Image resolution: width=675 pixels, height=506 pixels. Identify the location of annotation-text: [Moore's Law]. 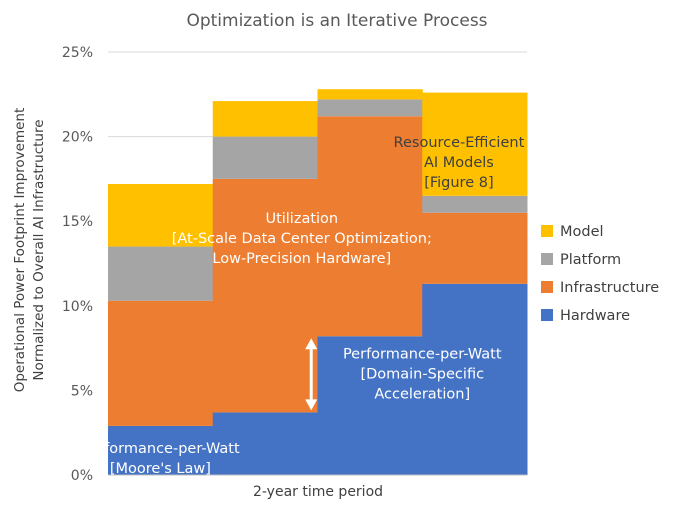
(160, 469).